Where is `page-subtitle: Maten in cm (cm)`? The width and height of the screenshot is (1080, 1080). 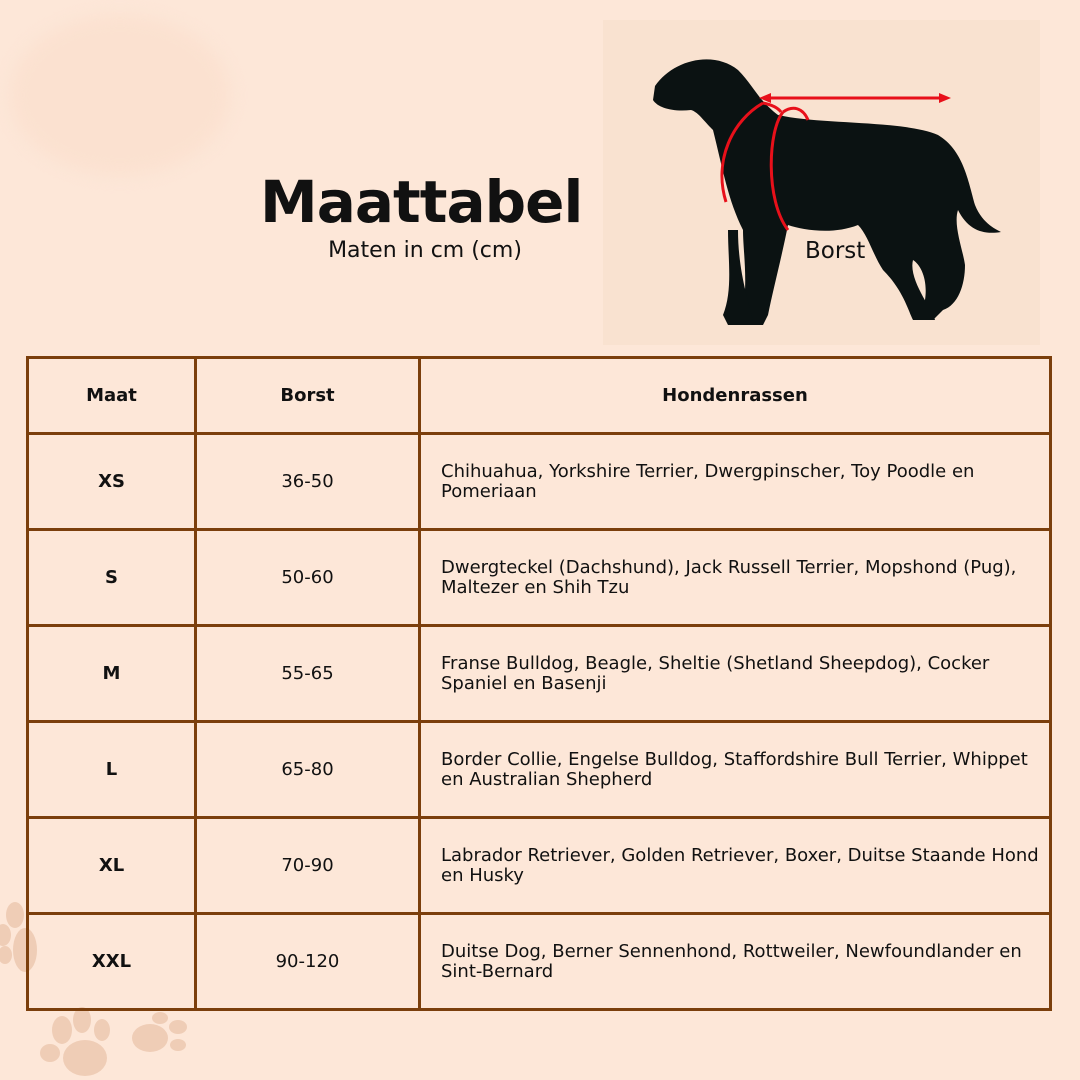
page-subtitle: Maten in cm (cm) is located at coordinates (425, 250).